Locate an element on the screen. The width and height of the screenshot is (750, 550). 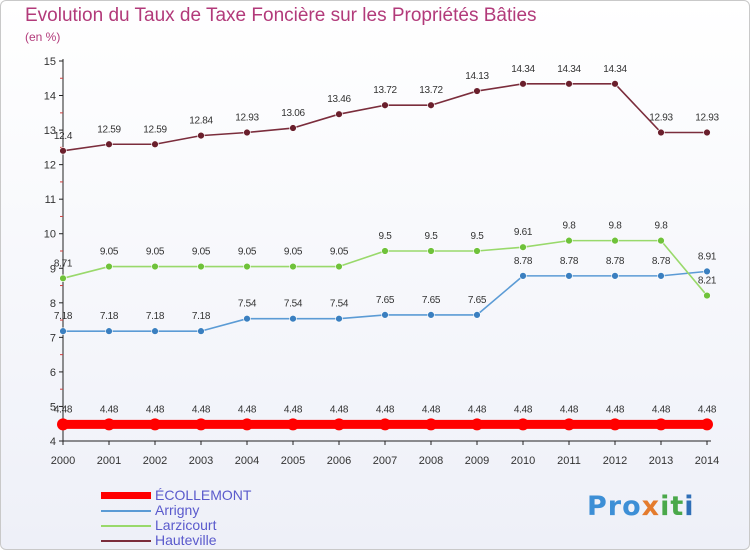
data-label: 9.61 is located at coordinates (523, 232).